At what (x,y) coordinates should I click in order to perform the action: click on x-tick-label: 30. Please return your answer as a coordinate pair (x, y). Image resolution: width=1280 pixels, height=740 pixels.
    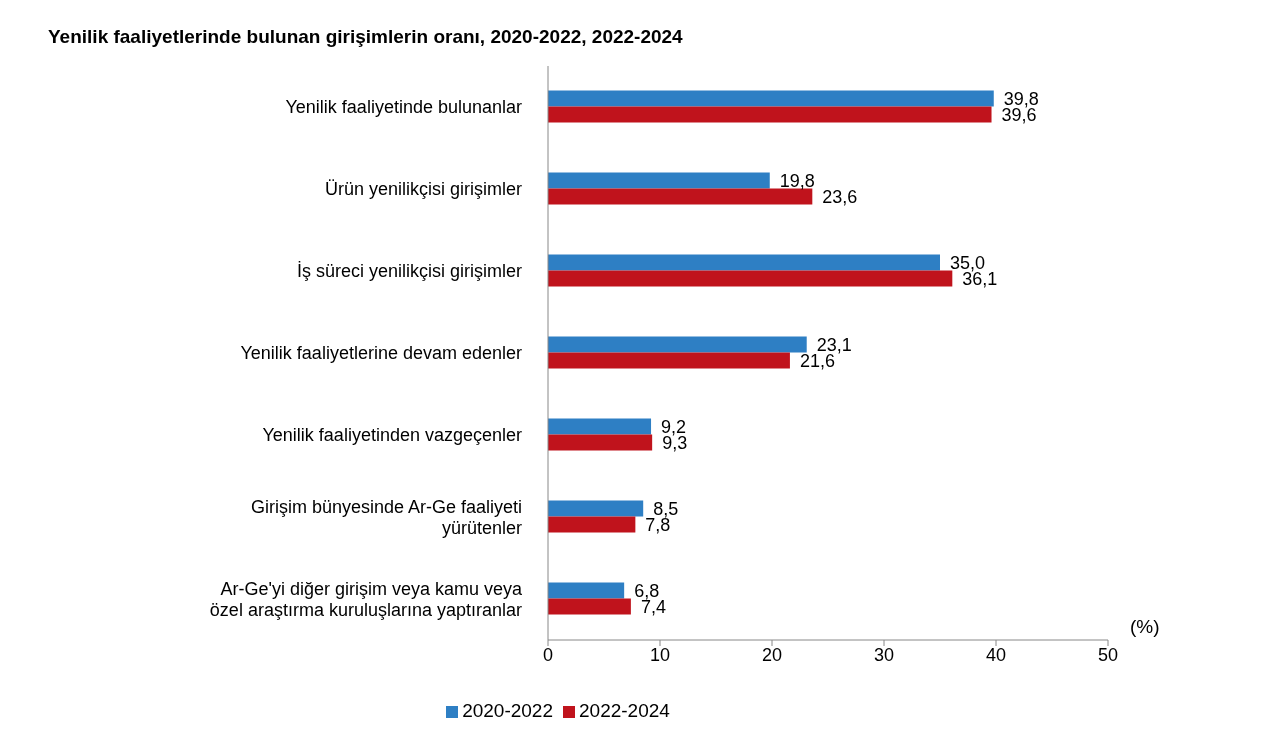
    Looking at the image, I should click on (884, 654).